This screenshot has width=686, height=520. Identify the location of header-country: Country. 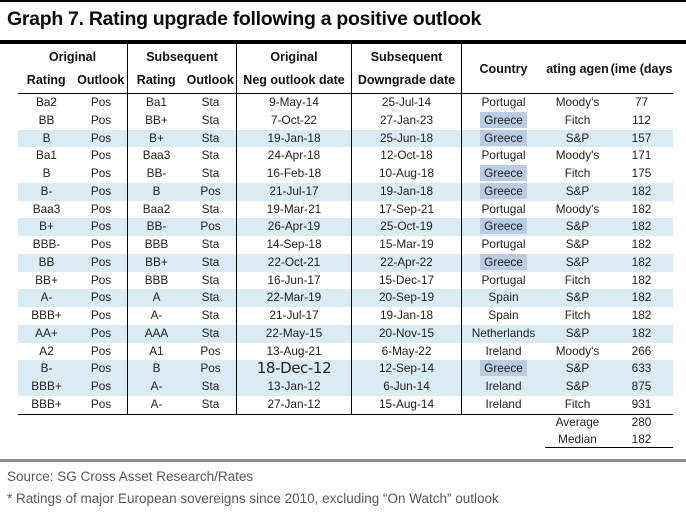
(503, 68).